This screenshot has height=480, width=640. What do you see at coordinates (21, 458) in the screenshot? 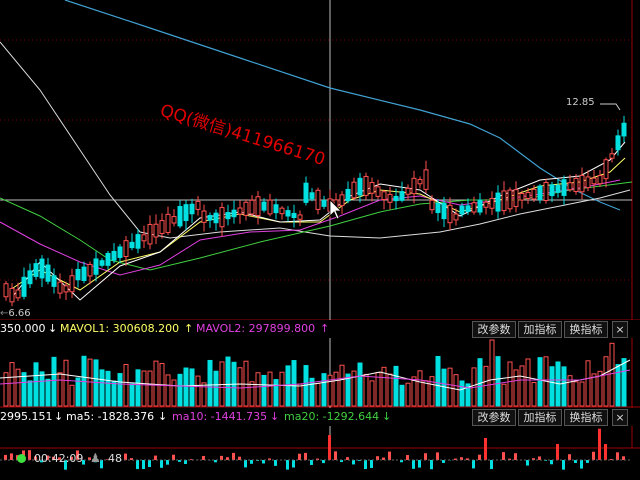
I see `online-status-icon` at bounding box center [21, 458].